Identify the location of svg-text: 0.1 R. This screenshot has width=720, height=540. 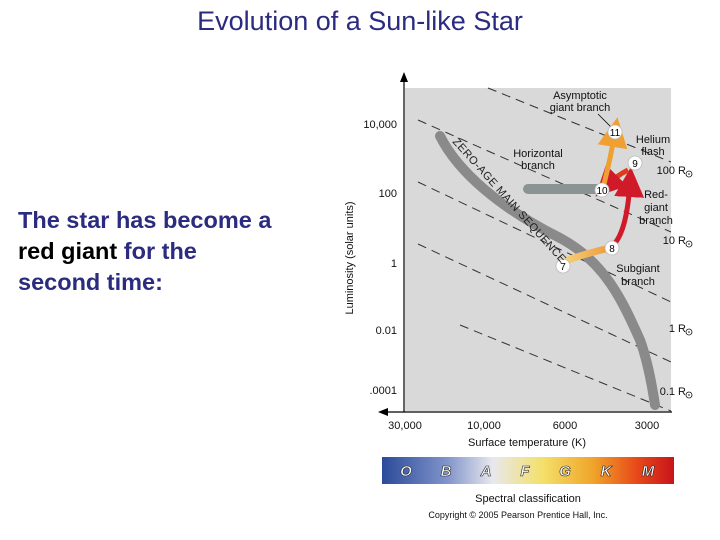
(673, 392).